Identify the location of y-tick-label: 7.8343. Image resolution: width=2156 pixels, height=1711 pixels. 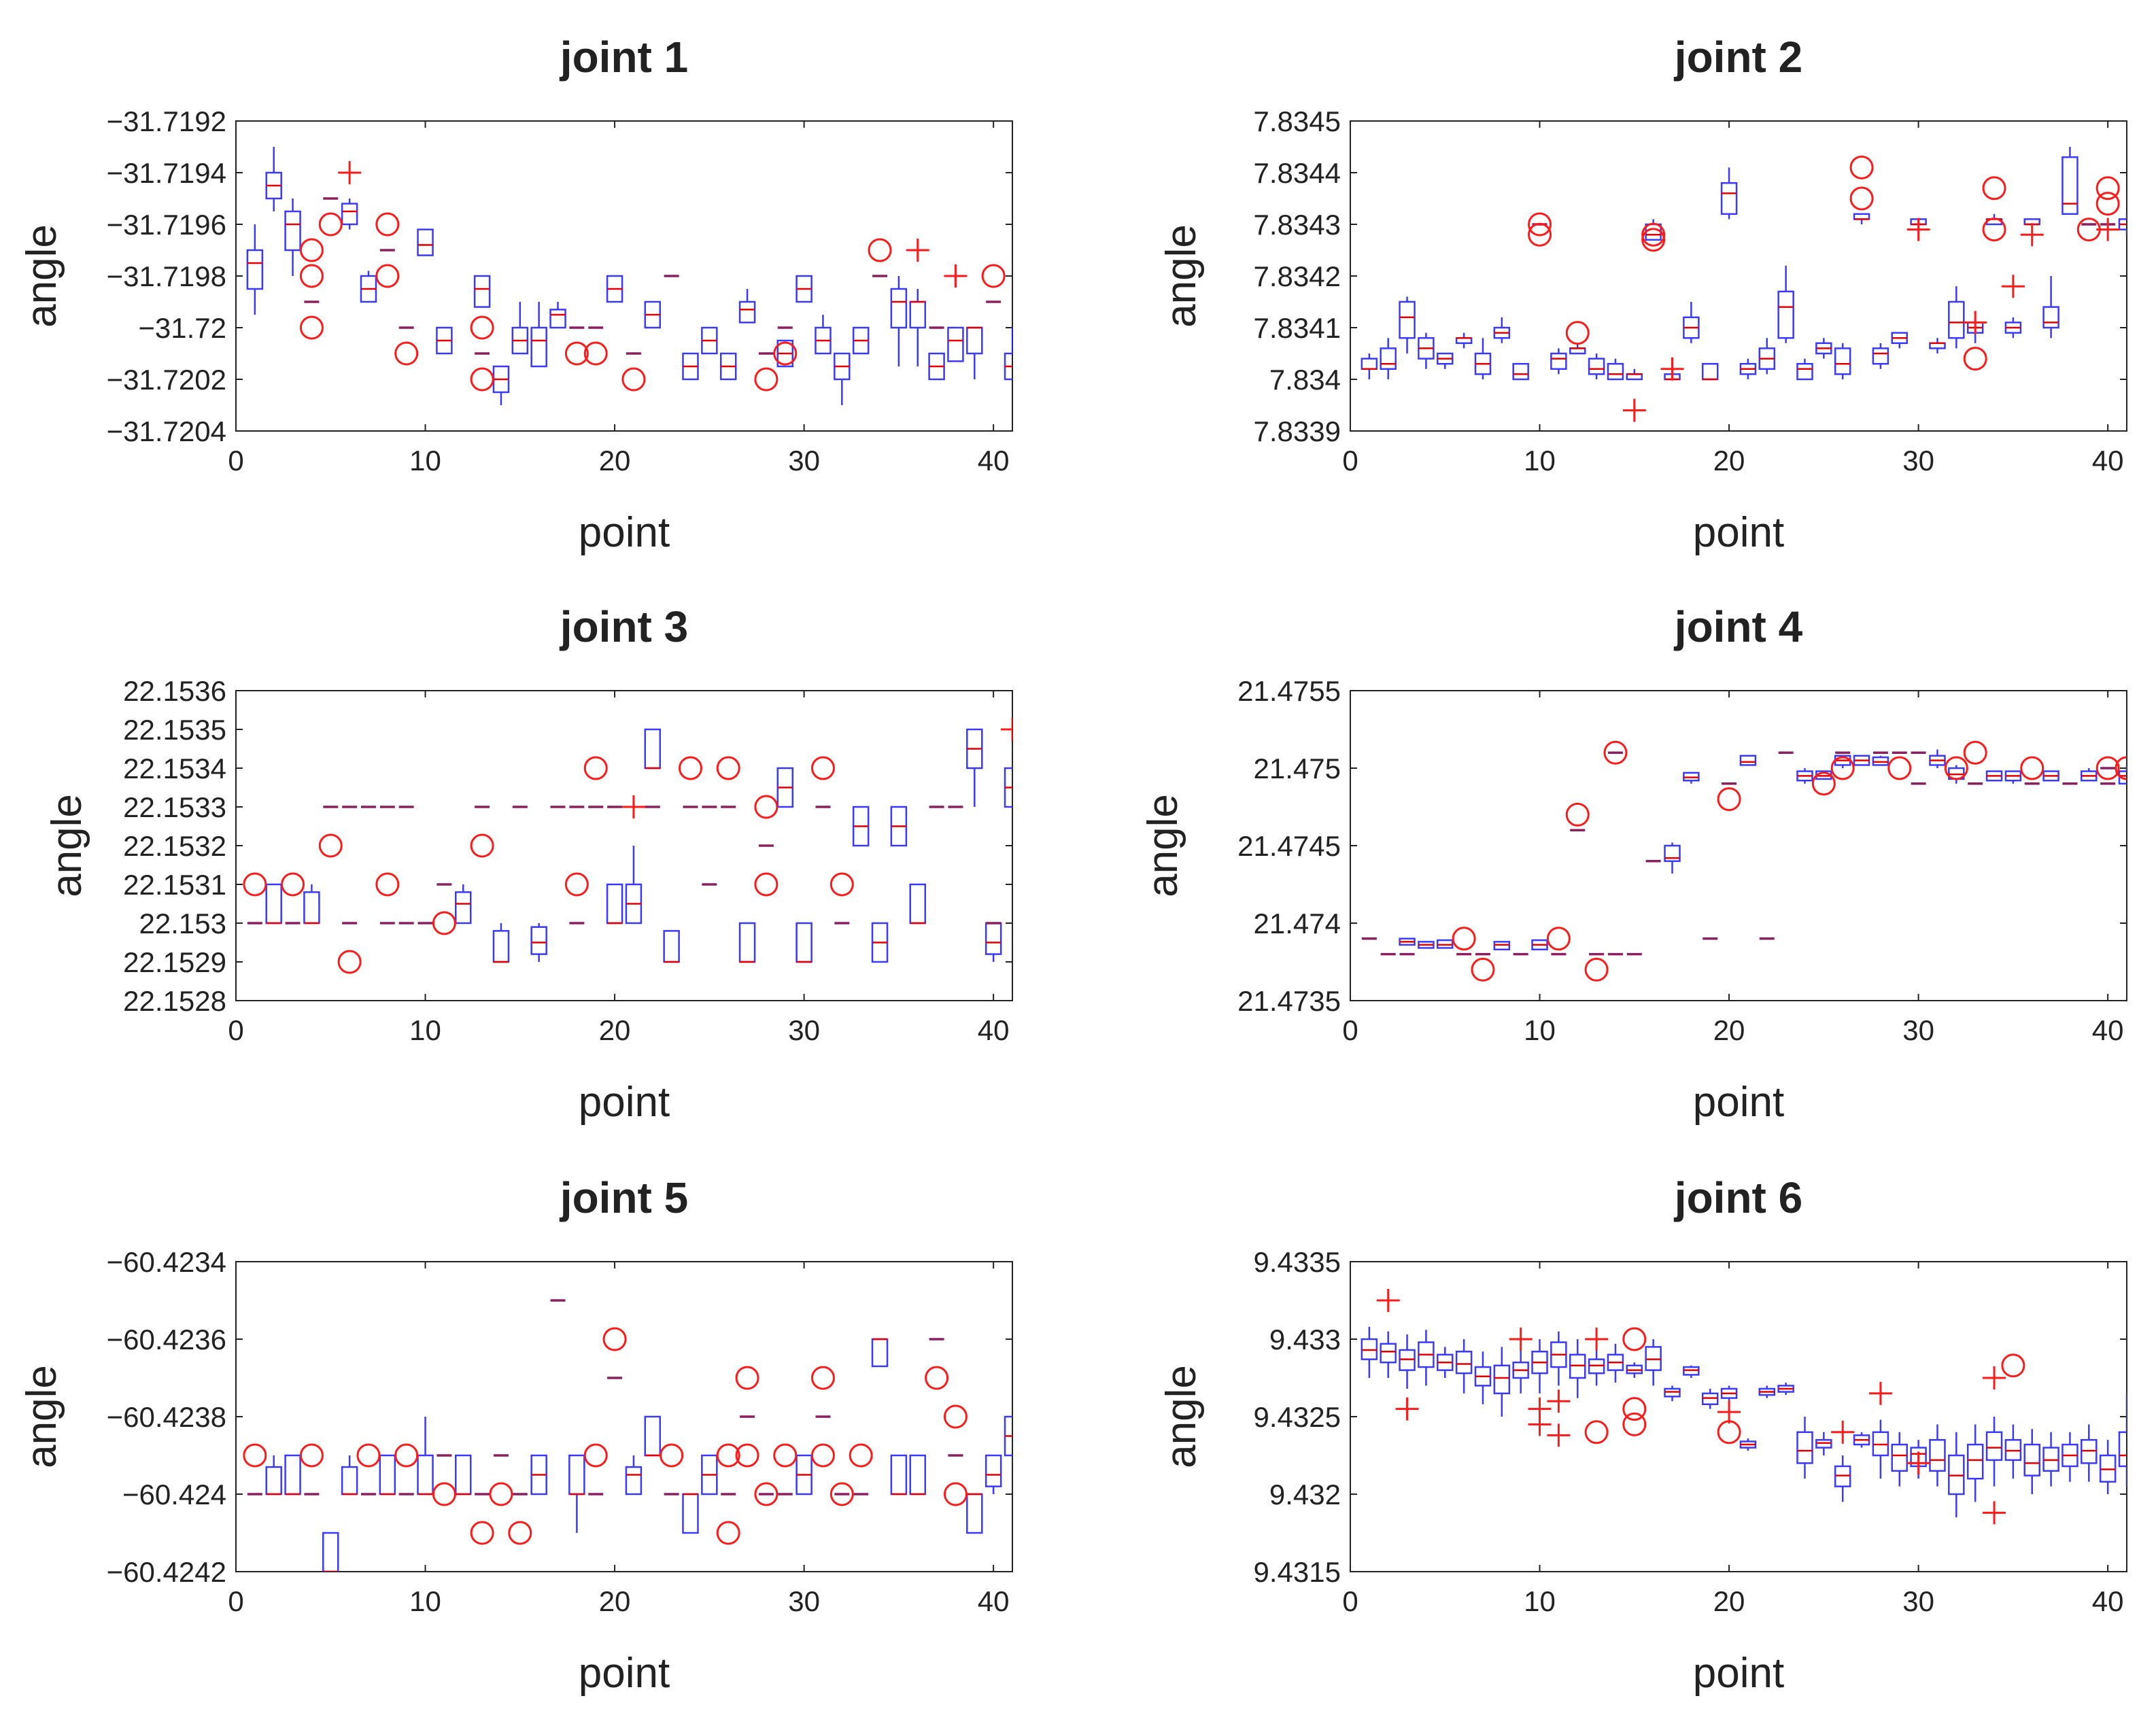
(1297, 225).